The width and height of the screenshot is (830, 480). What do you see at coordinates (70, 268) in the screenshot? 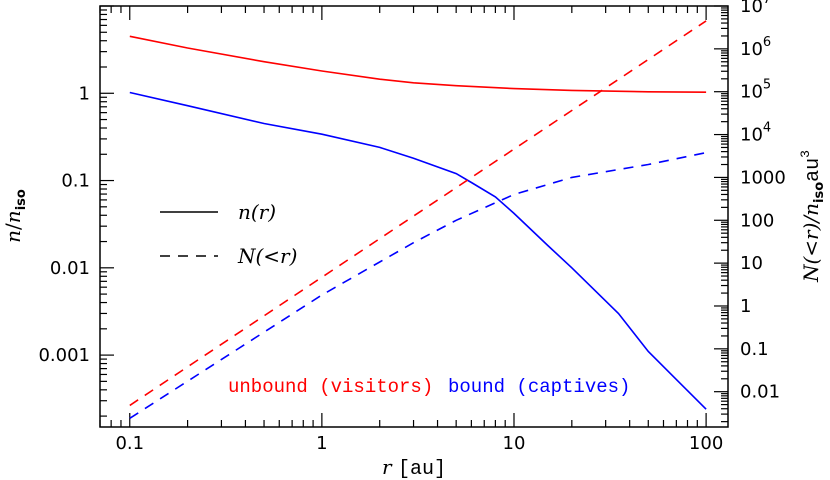
I see `y-left-tick-label: 0.01` at bounding box center [70, 268].